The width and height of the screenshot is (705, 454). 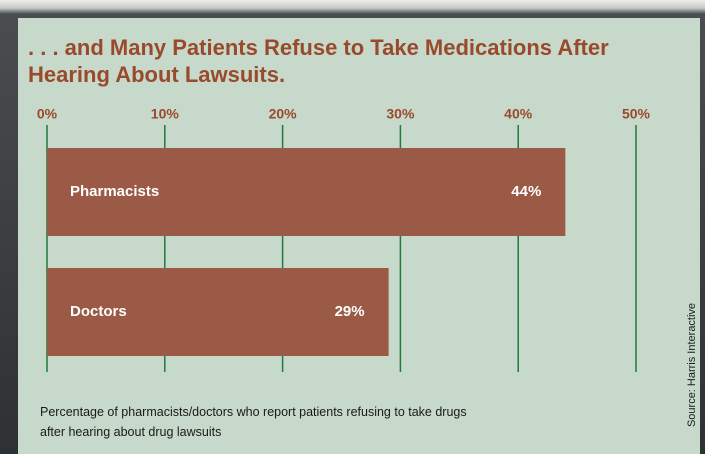 What do you see at coordinates (518, 114) in the screenshot?
I see `x-tick-label: 40%` at bounding box center [518, 114].